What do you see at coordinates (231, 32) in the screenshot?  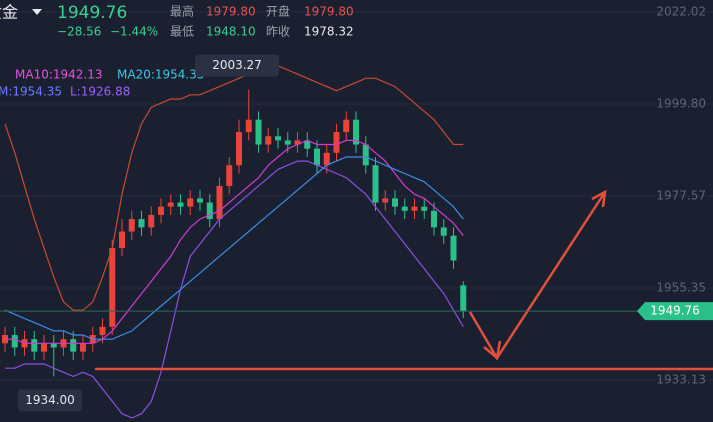 I see `stat-value: 1948.10` at bounding box center [231, 32].